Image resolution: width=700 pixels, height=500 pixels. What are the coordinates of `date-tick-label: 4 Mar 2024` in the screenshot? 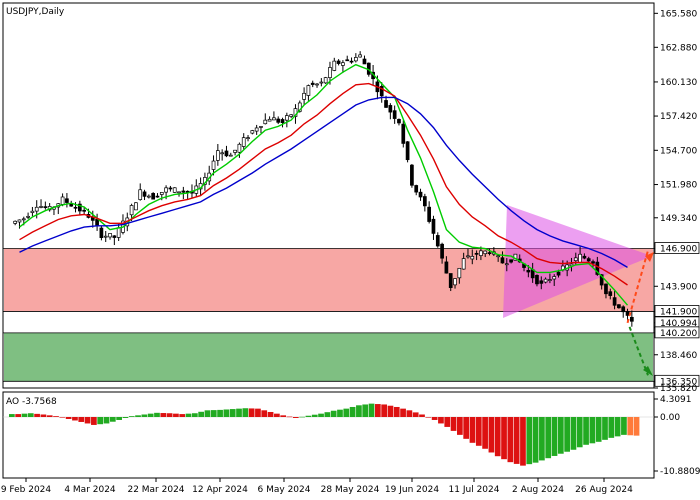 It's located at (90, 490).